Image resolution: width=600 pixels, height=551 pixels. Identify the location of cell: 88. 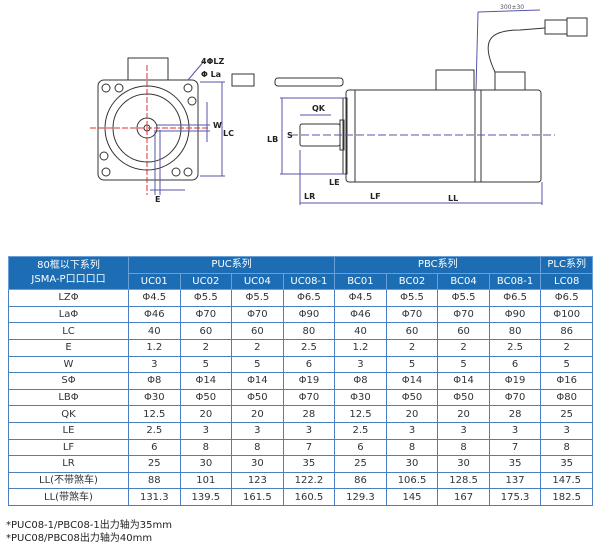
(154, 480).